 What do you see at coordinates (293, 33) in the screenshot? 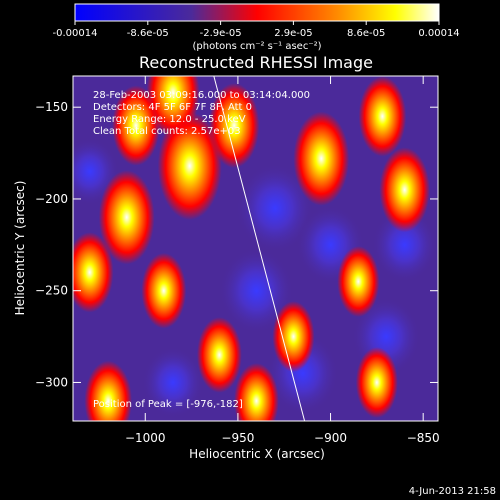
I see `colorbar-tick-label: 2.9e-05` at bounding box center [293, 33].